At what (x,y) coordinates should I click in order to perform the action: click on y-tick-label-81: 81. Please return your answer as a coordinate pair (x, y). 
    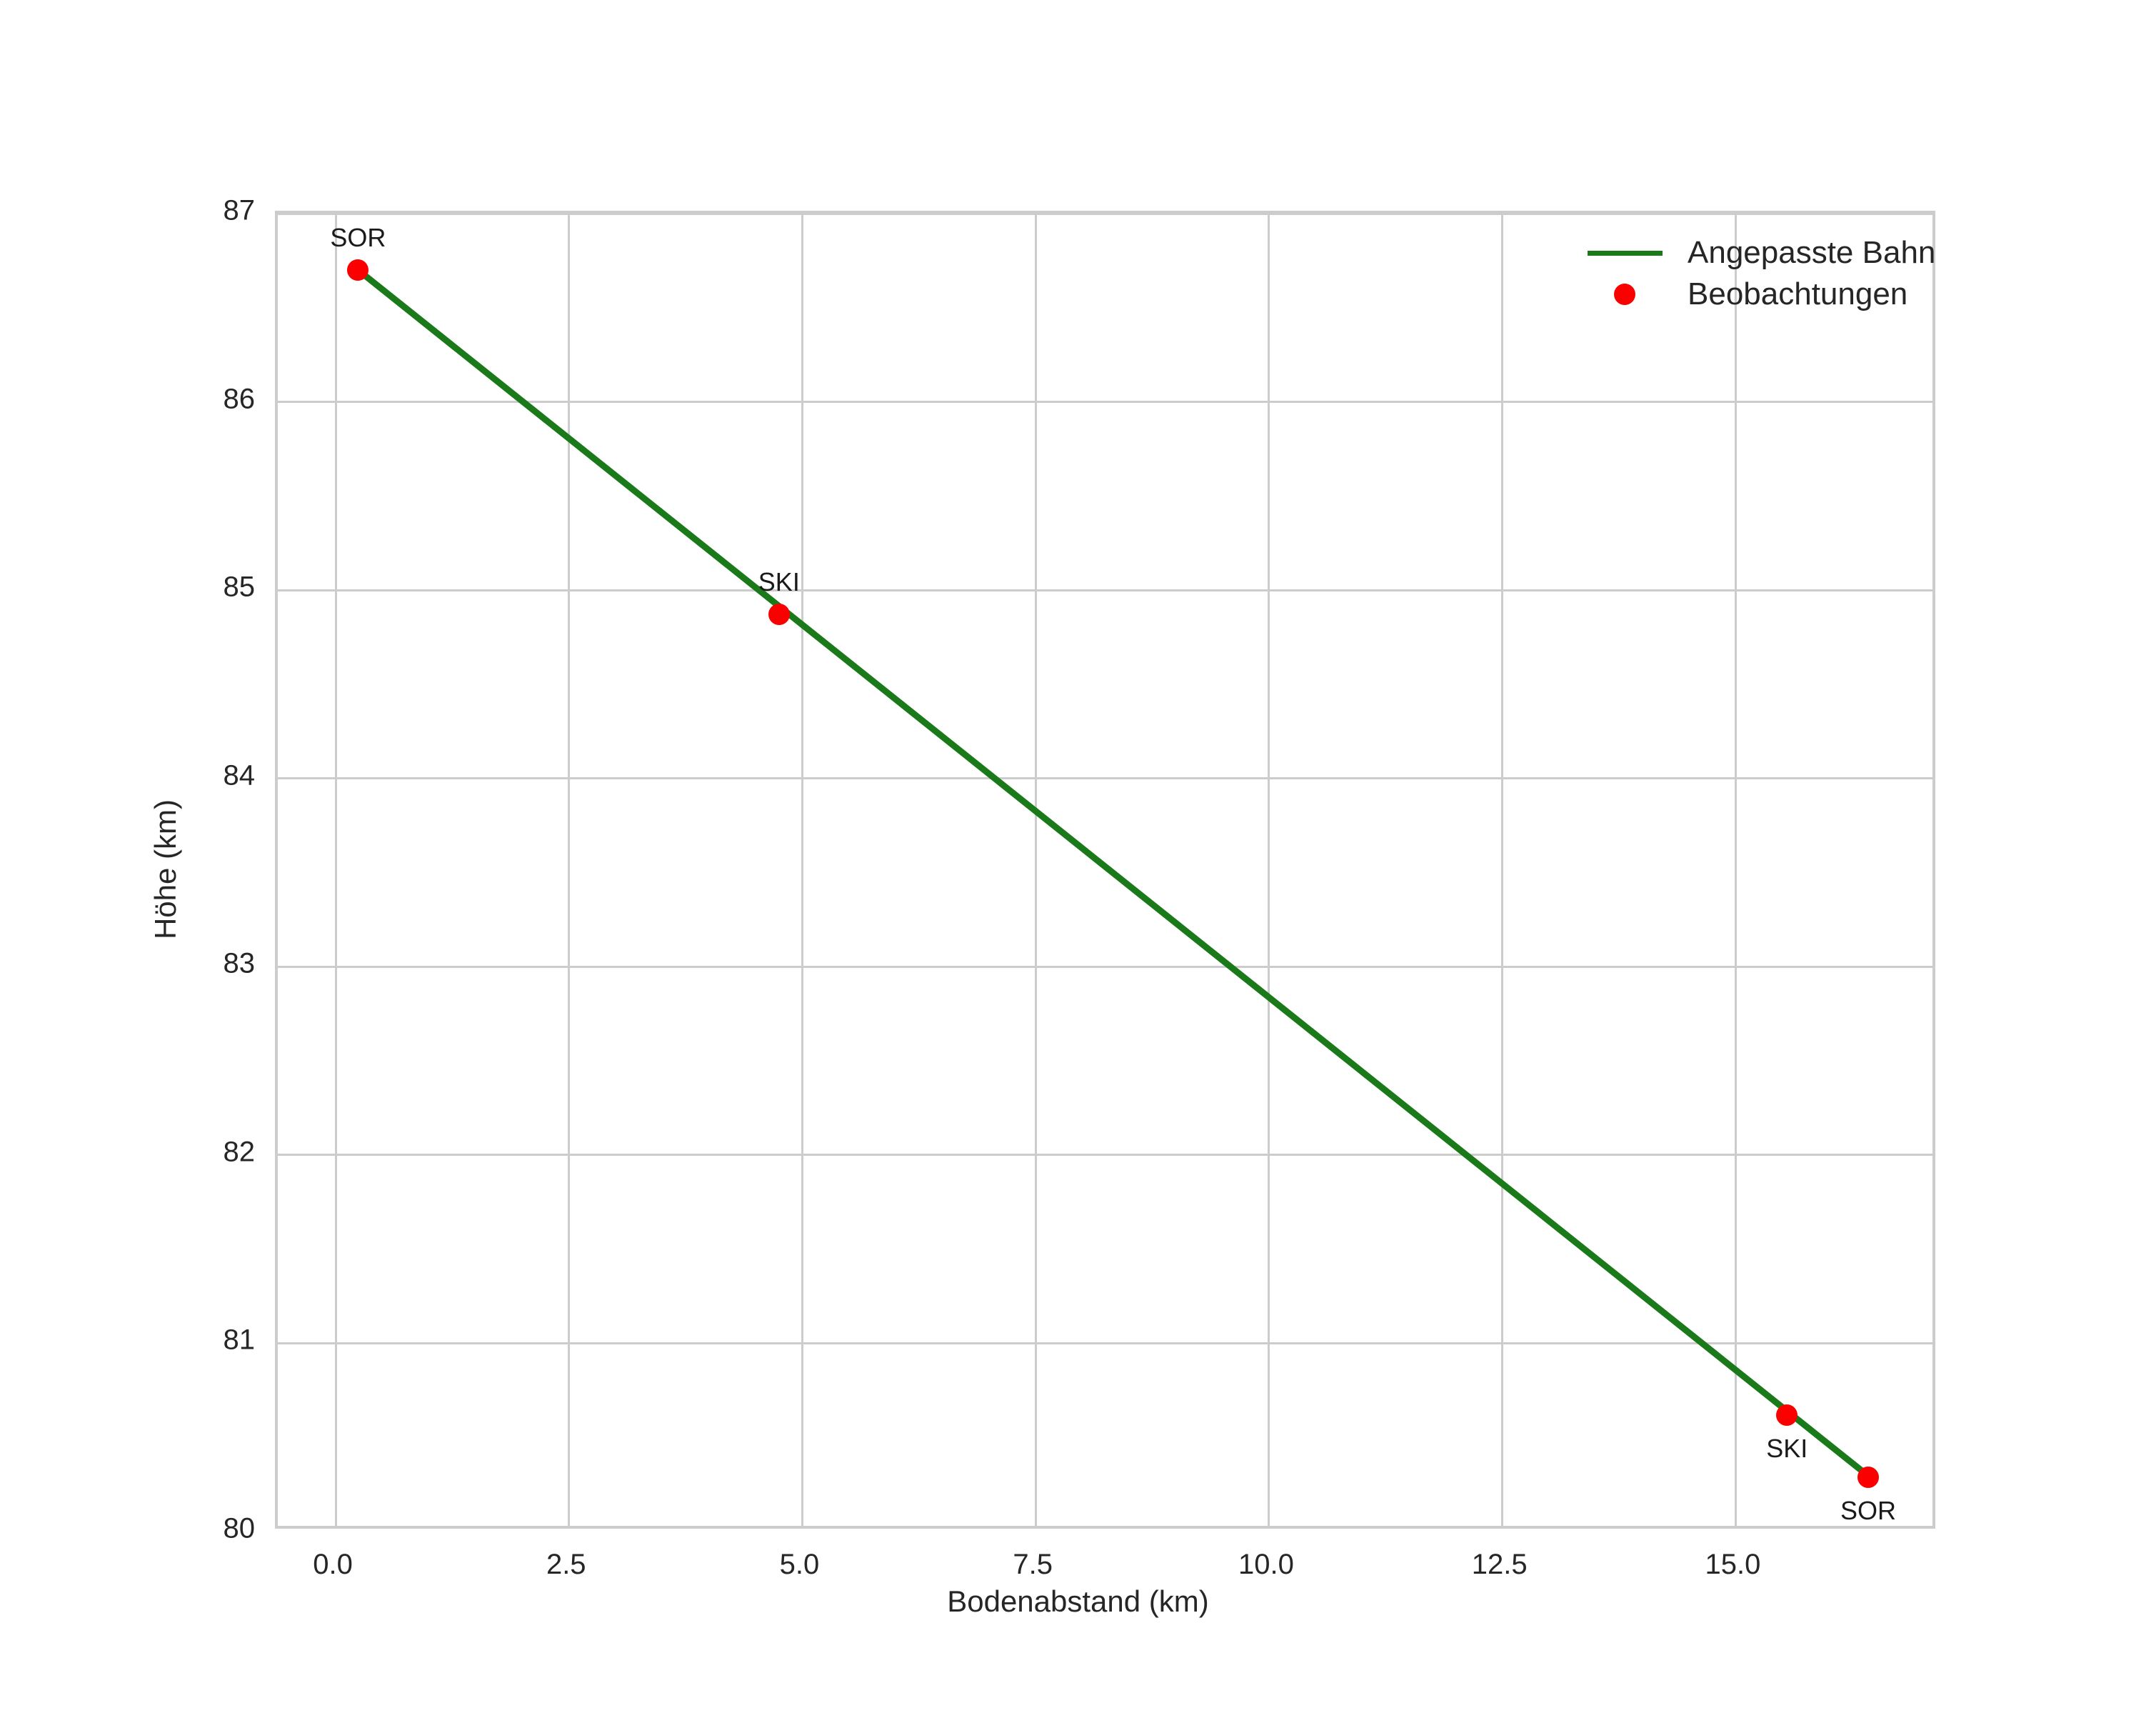
    Looking at the image, I should click on (240, 1340).